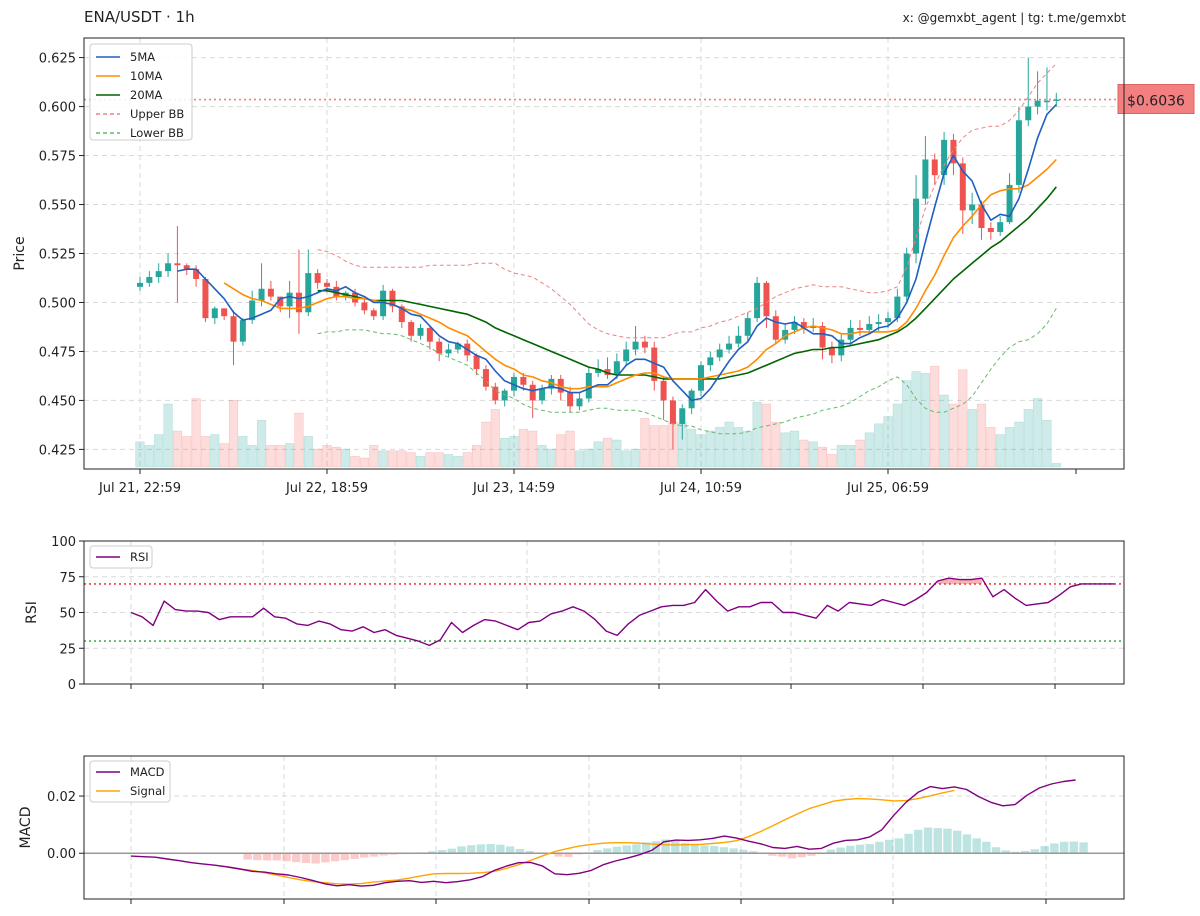  Describe the element at coordinates (513, 488) in the screenshot. I see `price-x-tick-label: Jul 23, 14:59` at that location.